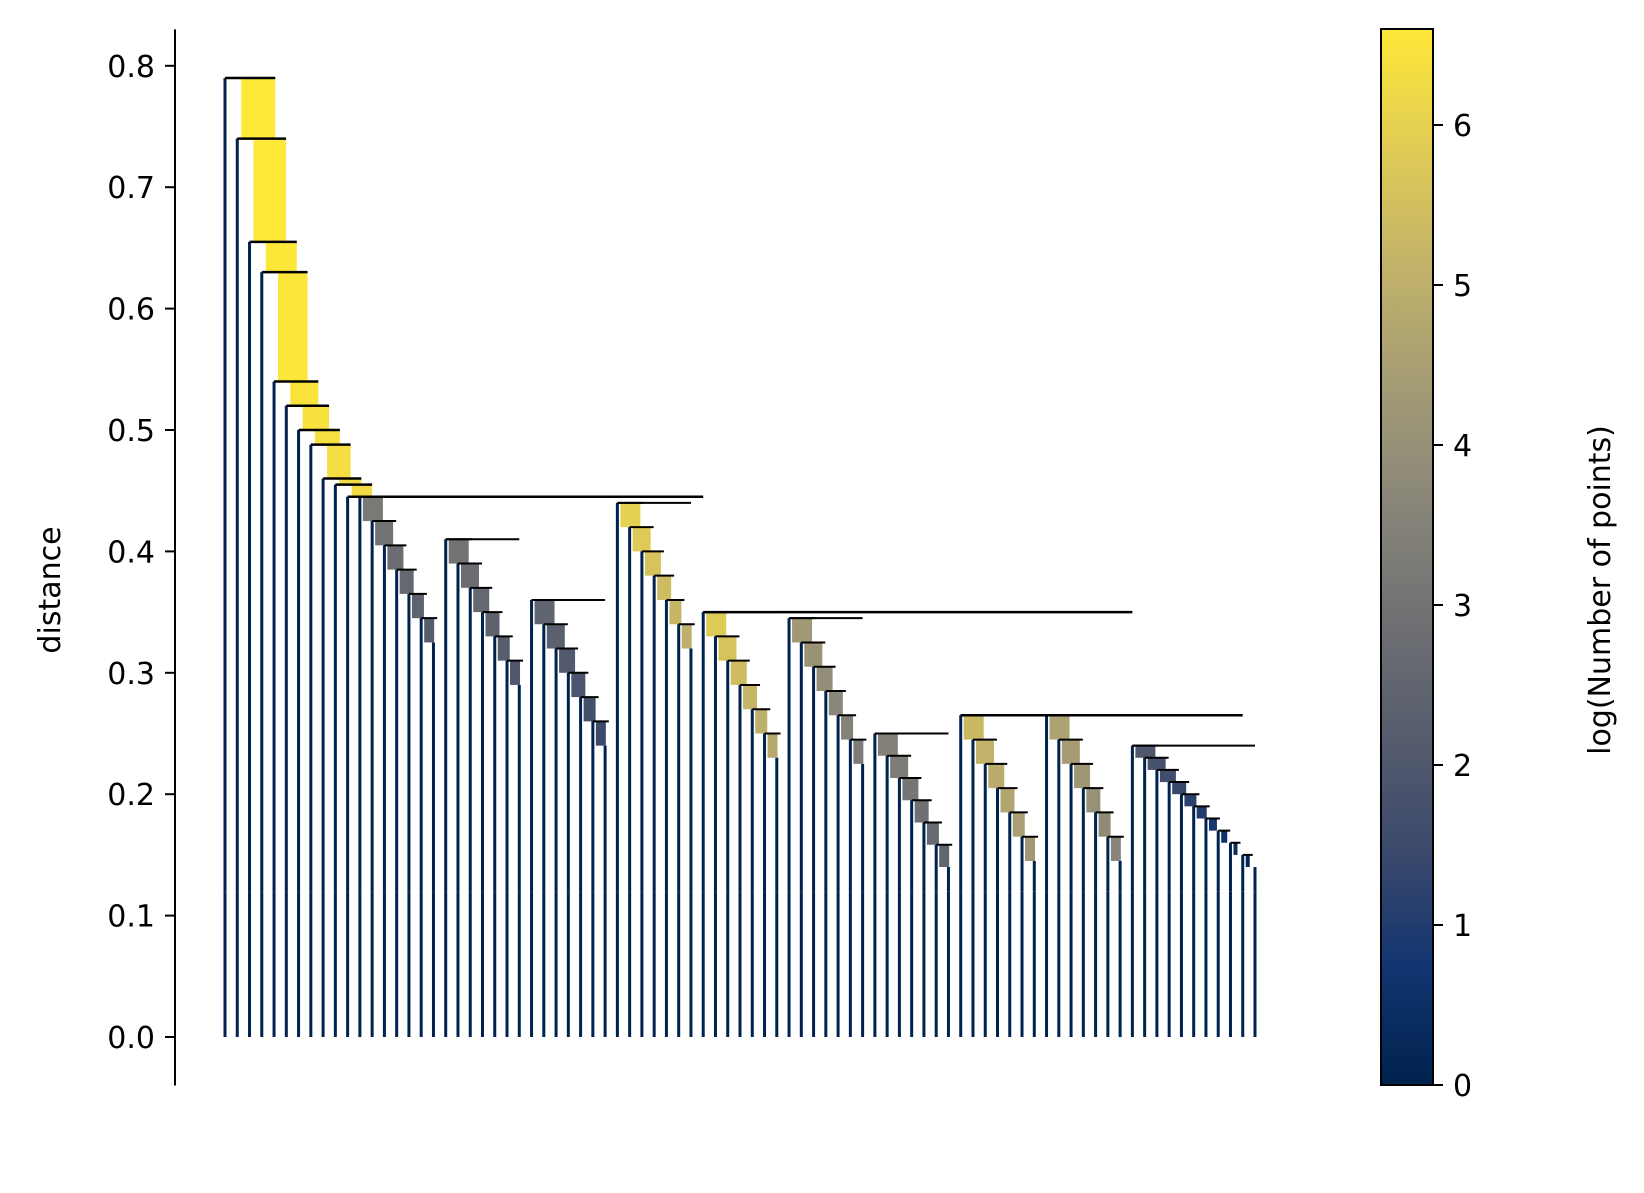 The width and height of the screenshot is (1644, 1193). What do you see at coordinates (131, 67) in the screenshot?
I see `y-tick-label: 0.8` at bounding box center [131, 67].